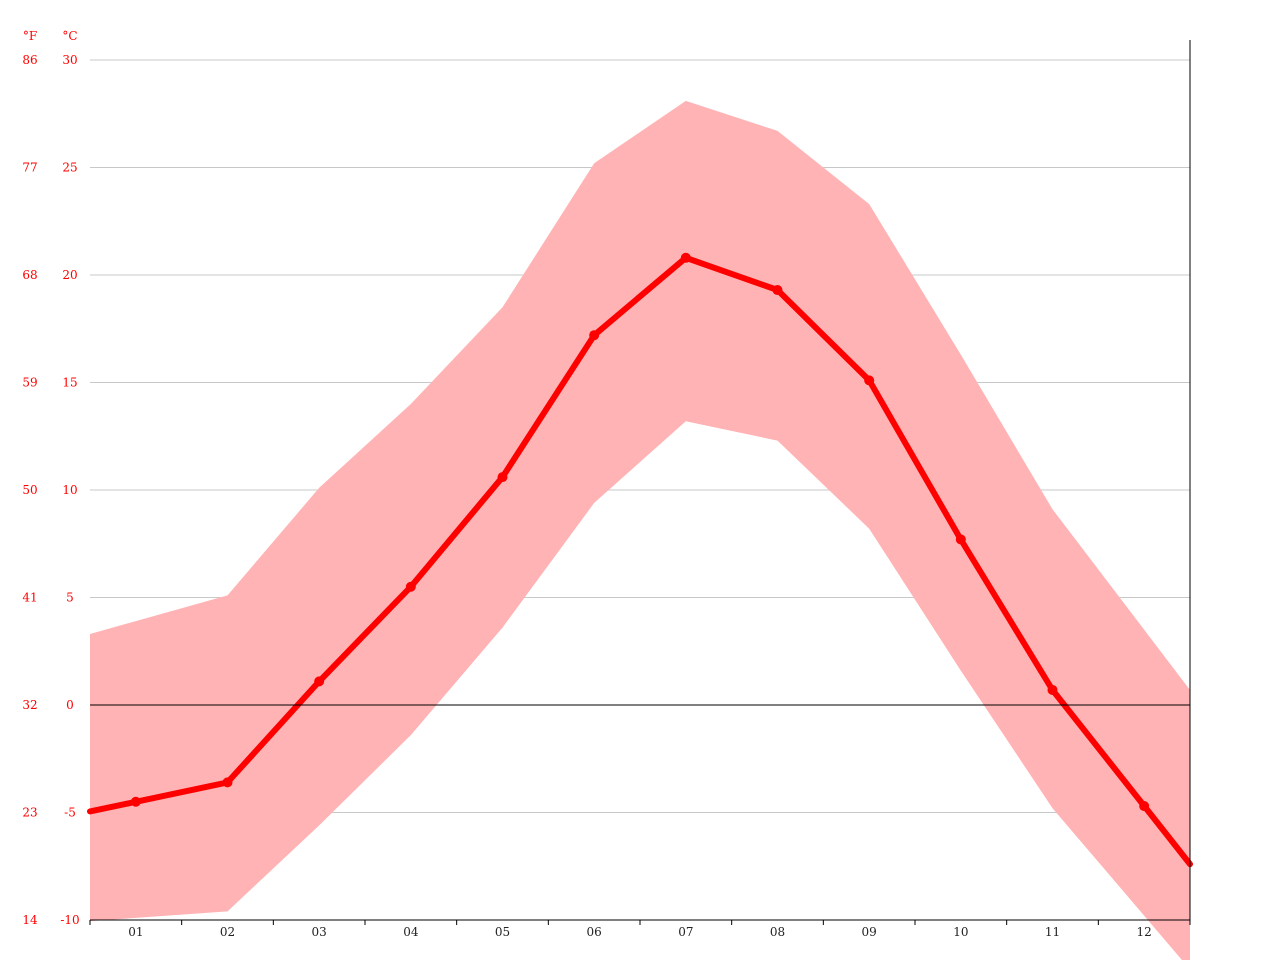 The image size is (1280, 960). I want to click on y-tick-label-f-3: 59, so click(29, 383).